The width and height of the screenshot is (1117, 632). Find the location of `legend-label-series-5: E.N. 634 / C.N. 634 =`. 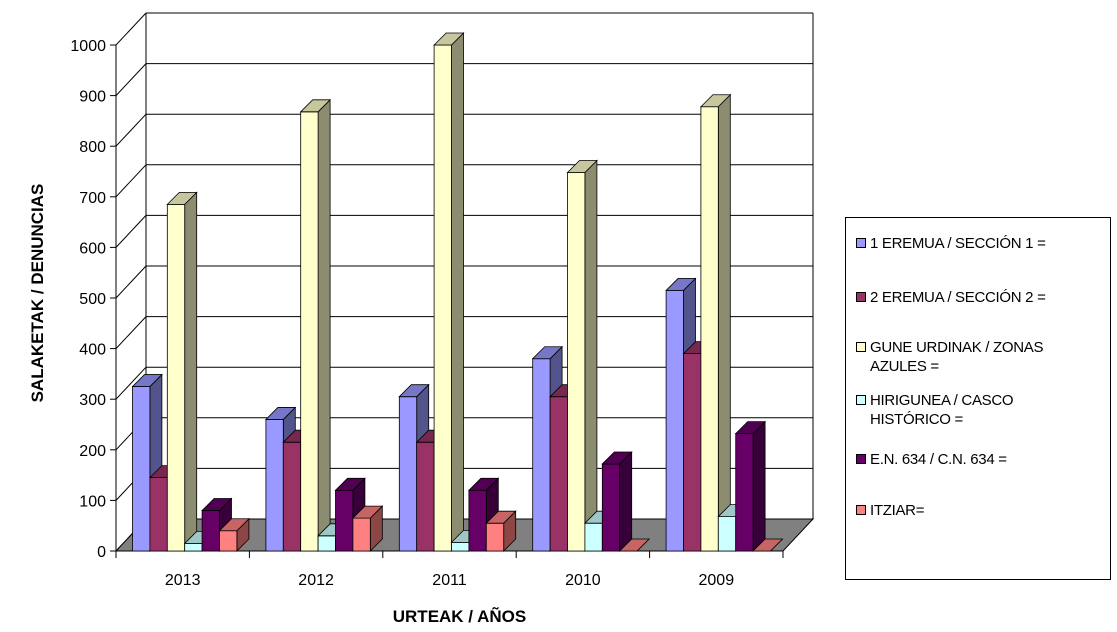

legend-label-series-5: E.N. 634 / C.N. 634 = is located at coordinates (938, 459).